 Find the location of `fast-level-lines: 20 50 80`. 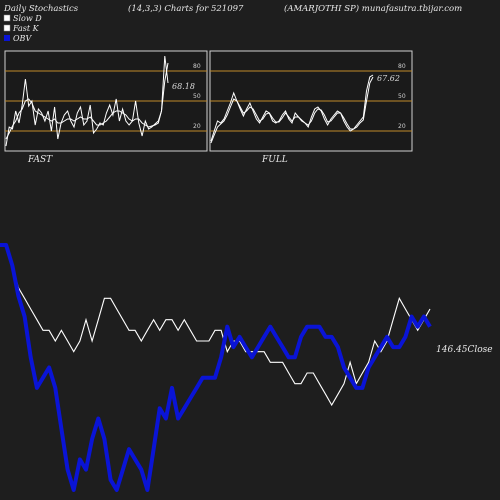

fast-level-lines: 20 50 80 is located at coordinates (106, 97).